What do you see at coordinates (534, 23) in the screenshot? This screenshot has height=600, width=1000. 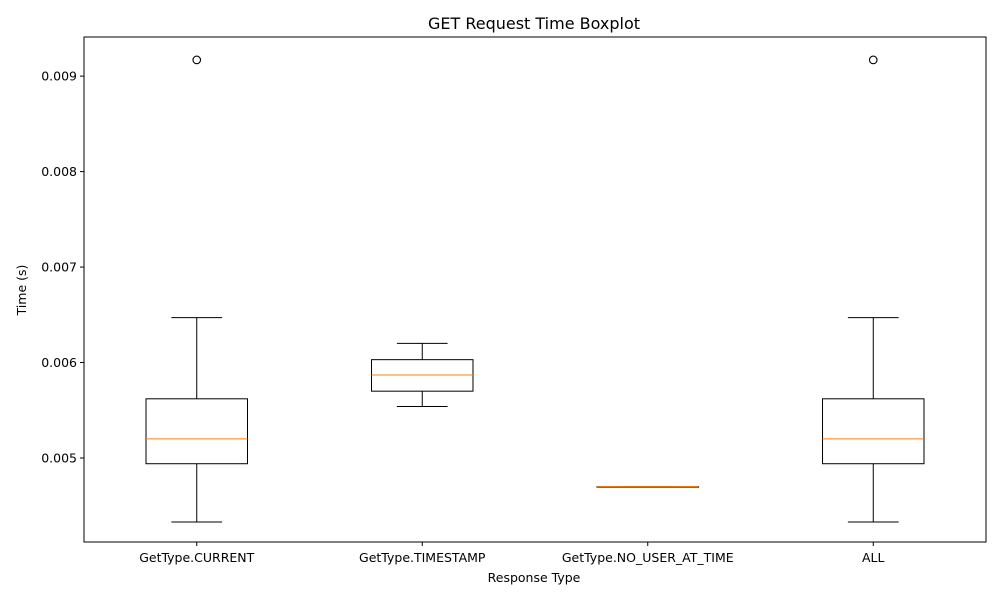 I see `chart-title: GET Request Time Boxplot` at bounding box center [534, 23].